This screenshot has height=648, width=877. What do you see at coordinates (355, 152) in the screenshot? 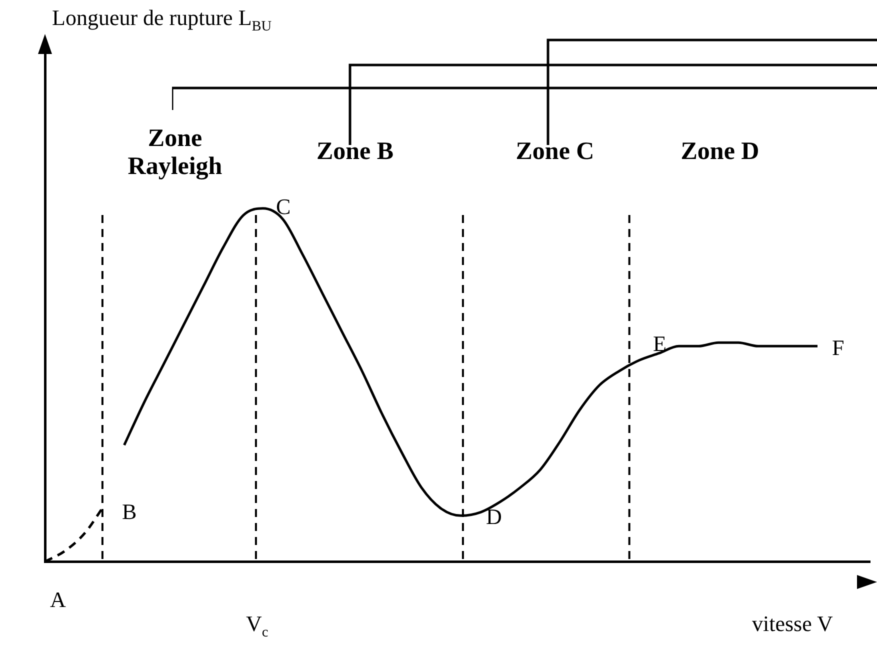
I see `text: Zone B` at bounding box center [355, 152].